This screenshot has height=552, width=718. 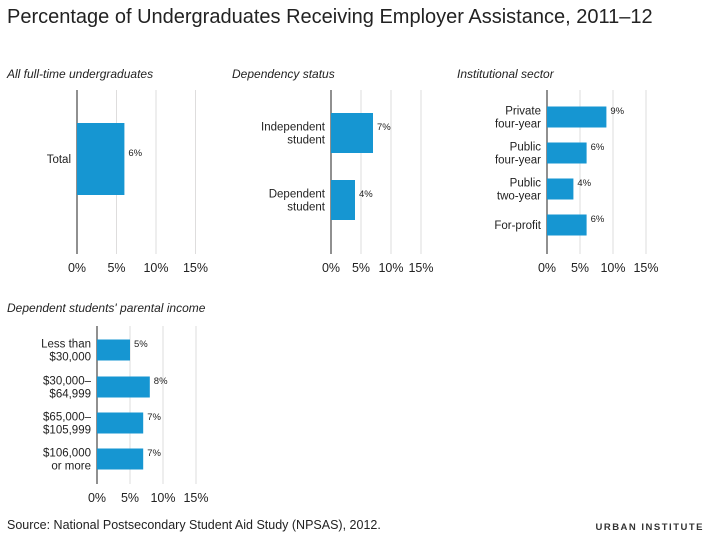 What do you see at coordinates (283, 74) in the screenshot?
I see `panel-title-dependency: Dependency status` at bounding box center [283, 74].